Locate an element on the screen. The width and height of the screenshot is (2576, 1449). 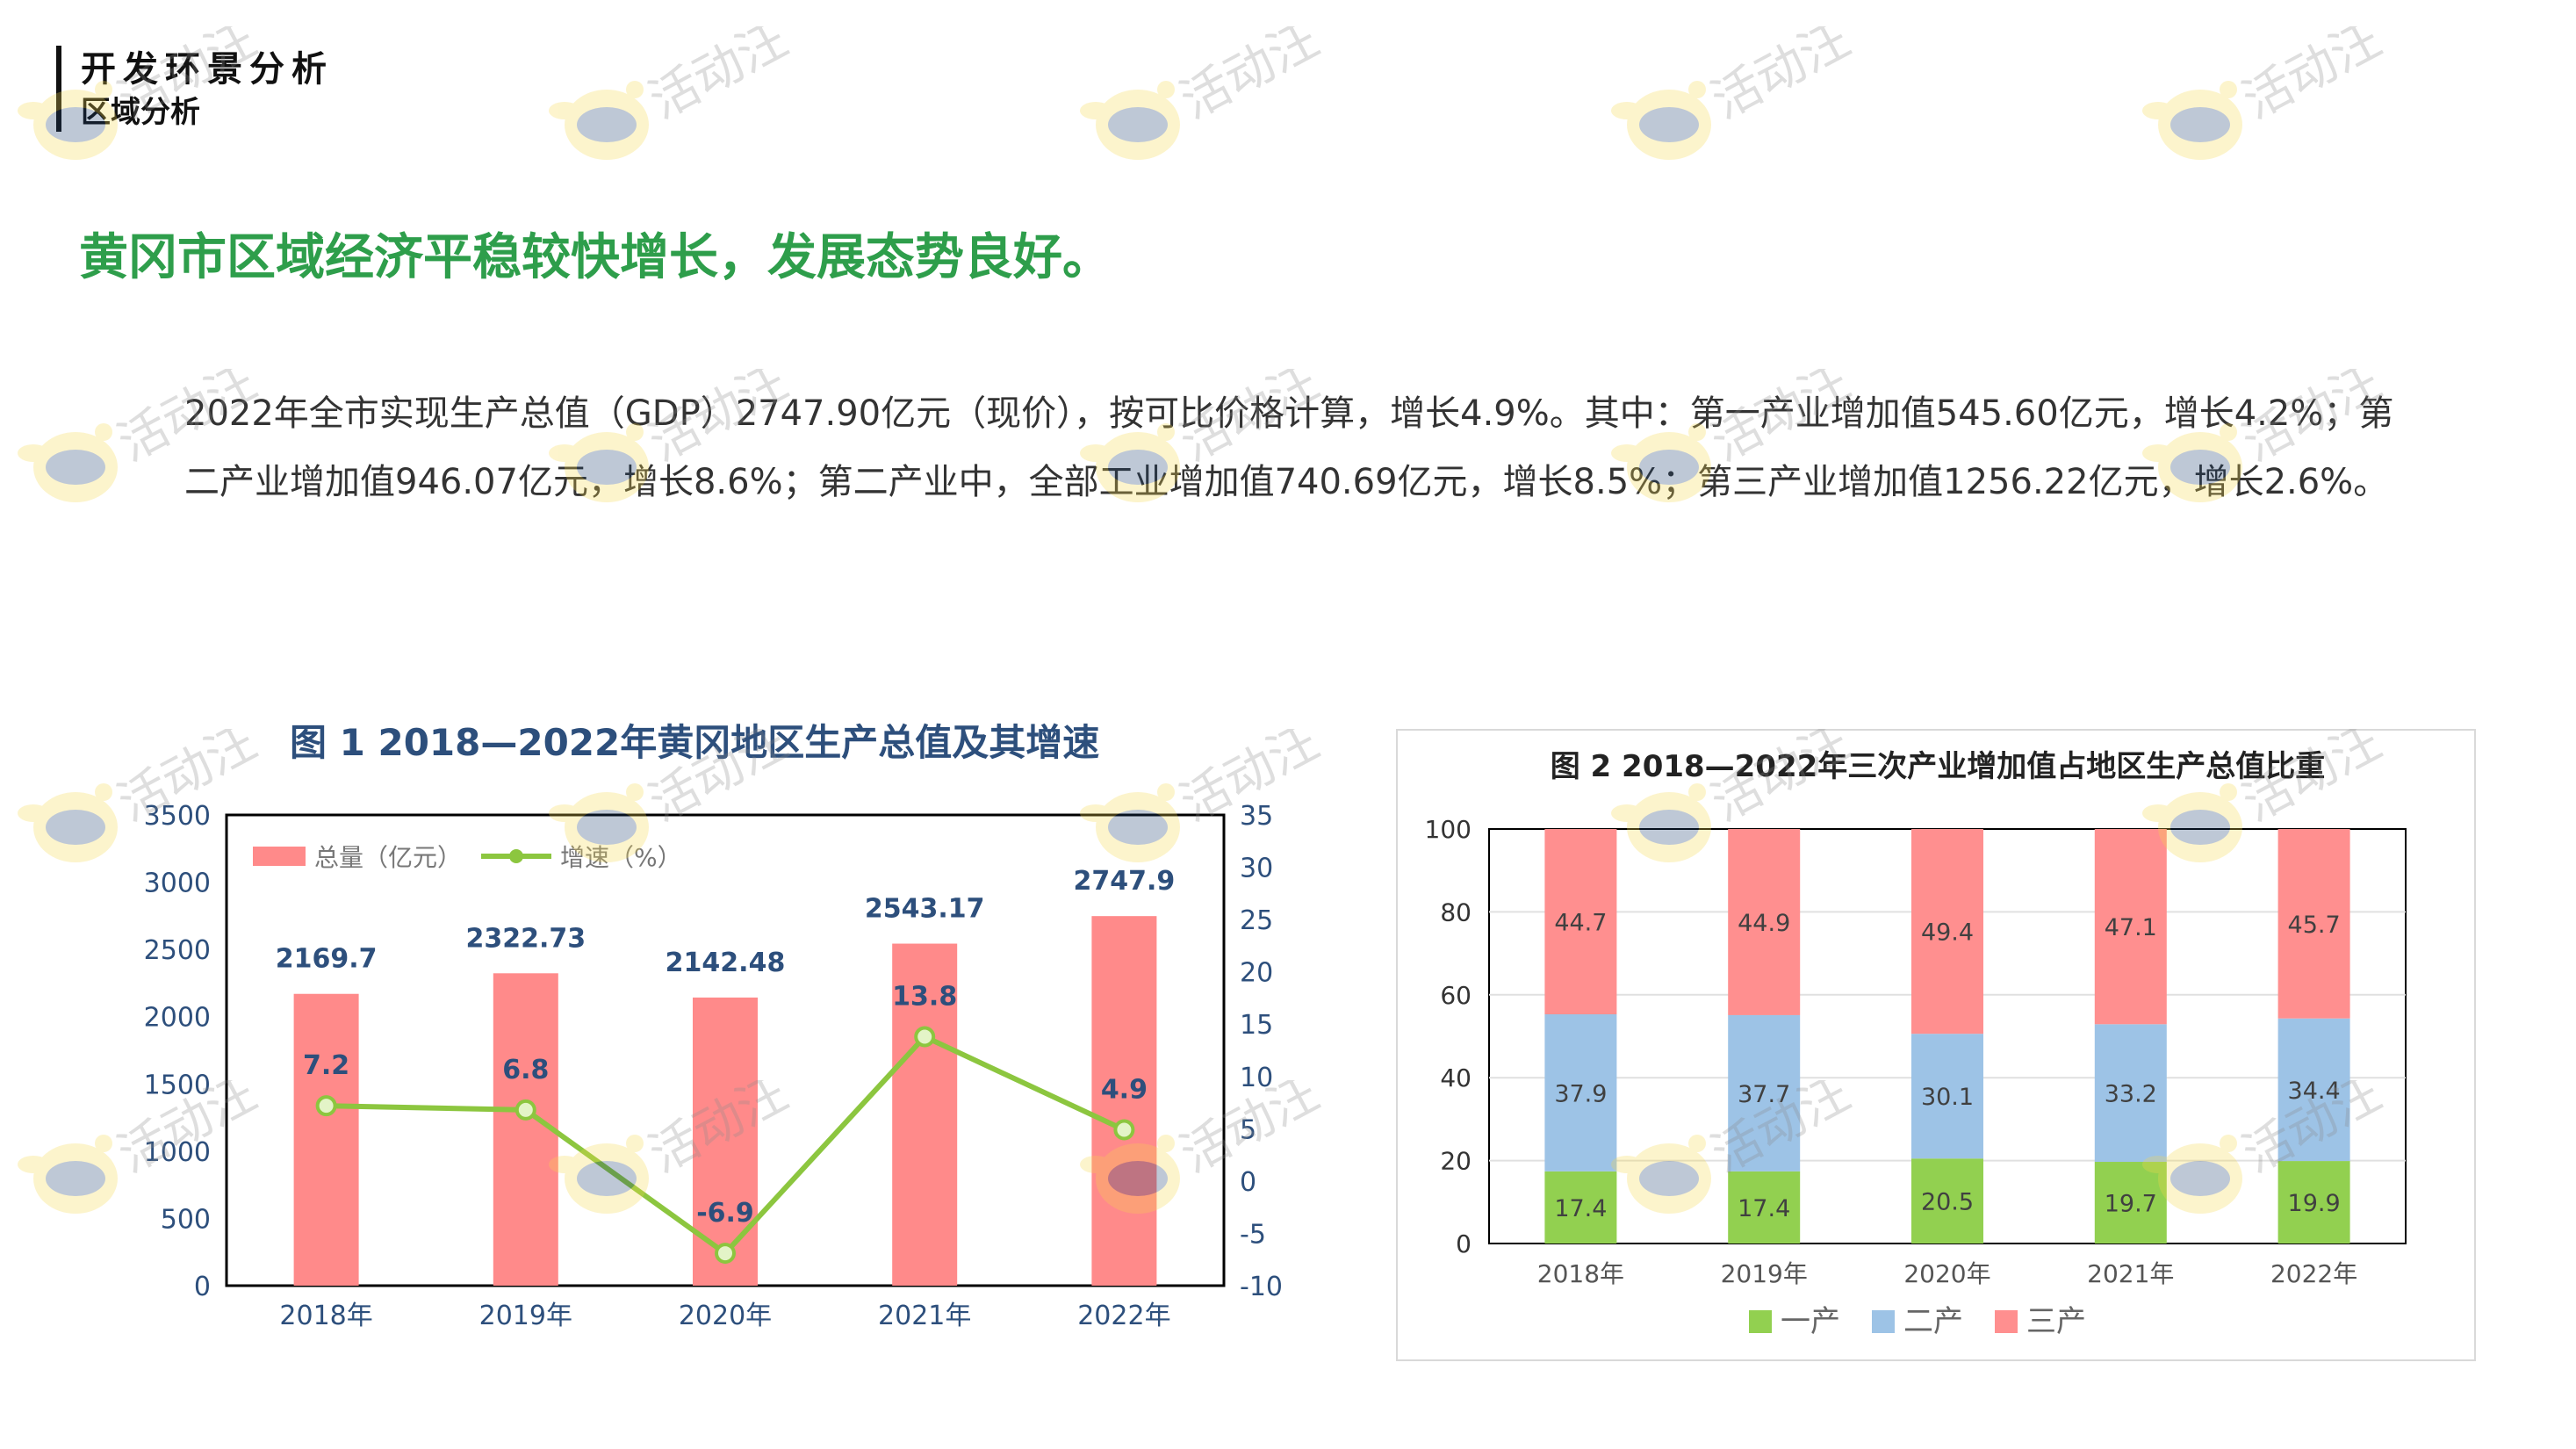
chart1-x-tick: 2020年 is located at coordinates (725, 1316).